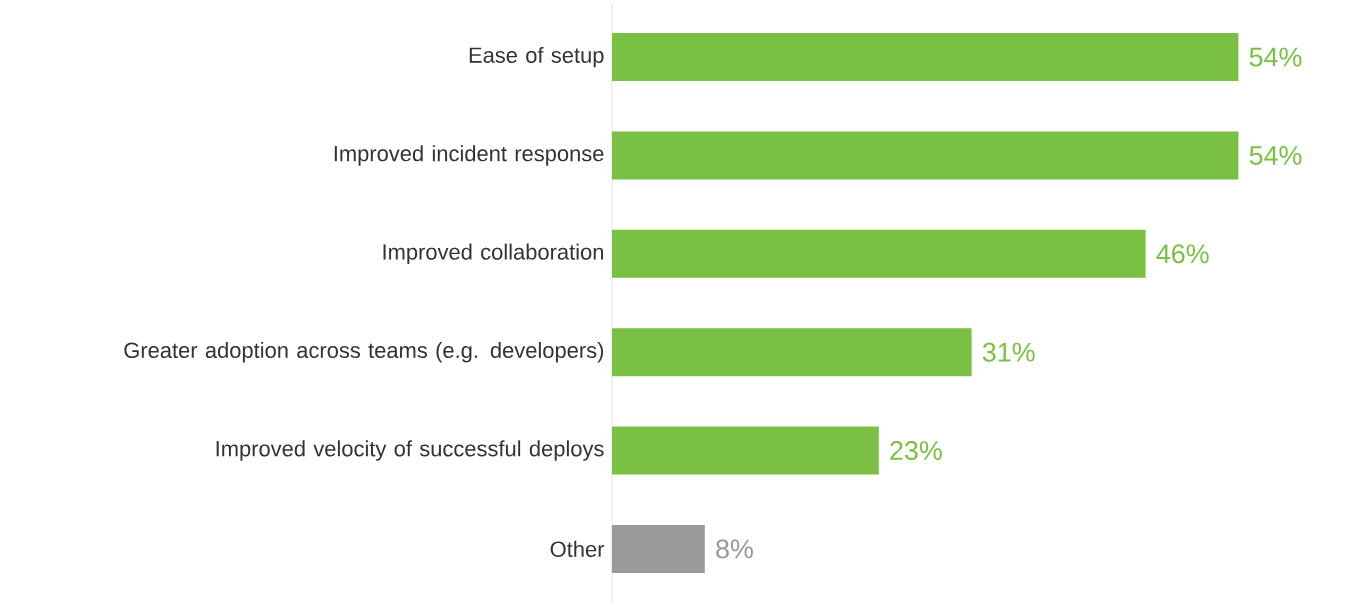 This screenshot has height=606, width=1348. Describe the element at coordinates (577, 548) in the screenshot. I see `y-tick-label: Other` at that location.